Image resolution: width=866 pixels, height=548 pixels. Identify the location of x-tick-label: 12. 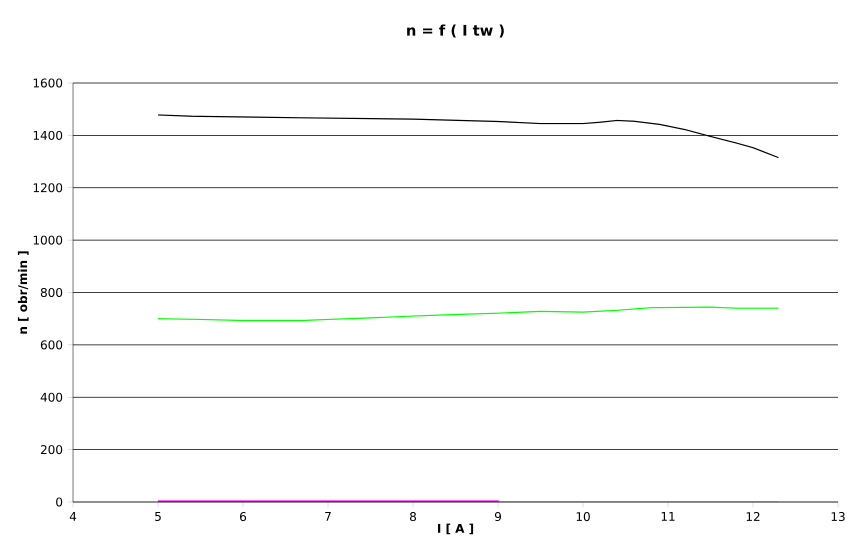
(753, 516).